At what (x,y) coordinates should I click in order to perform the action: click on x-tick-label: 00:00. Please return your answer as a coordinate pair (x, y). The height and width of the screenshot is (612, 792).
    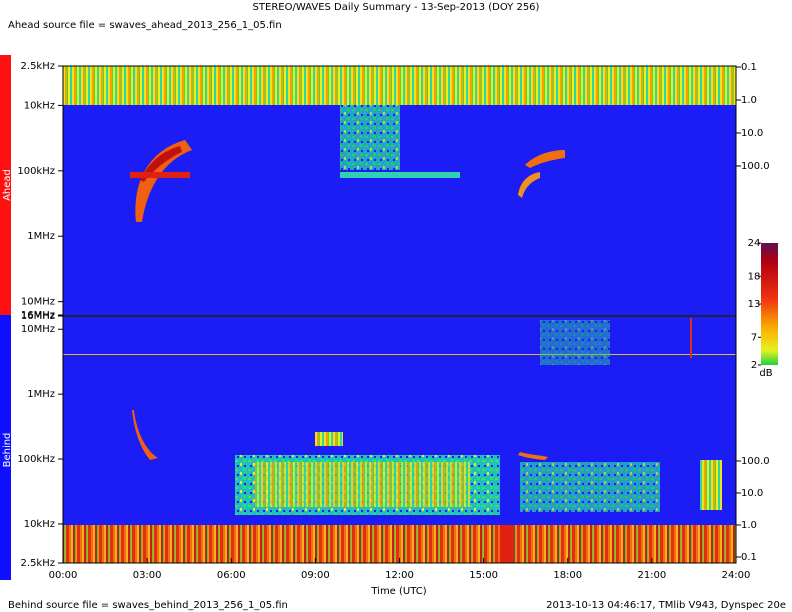
    Looking at the image, I should click on (63, 575).